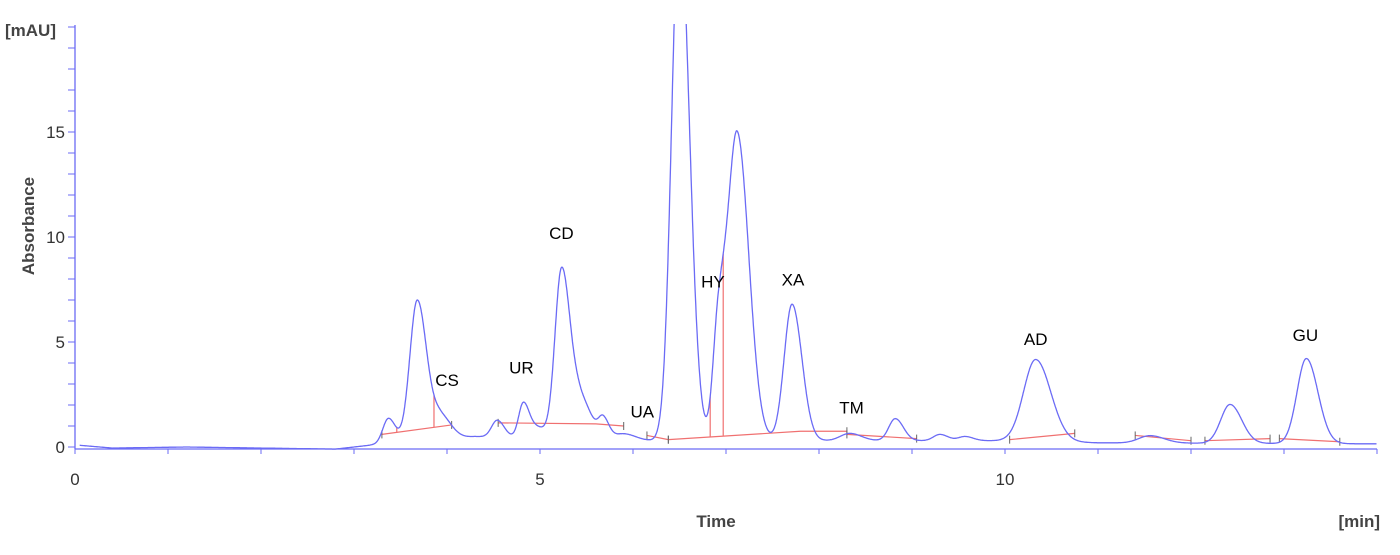 The image size is (1400, 555). Describe the element at coordinates (713, 281) in the screenshot. I see `peak-label-hy: HY` at that location.